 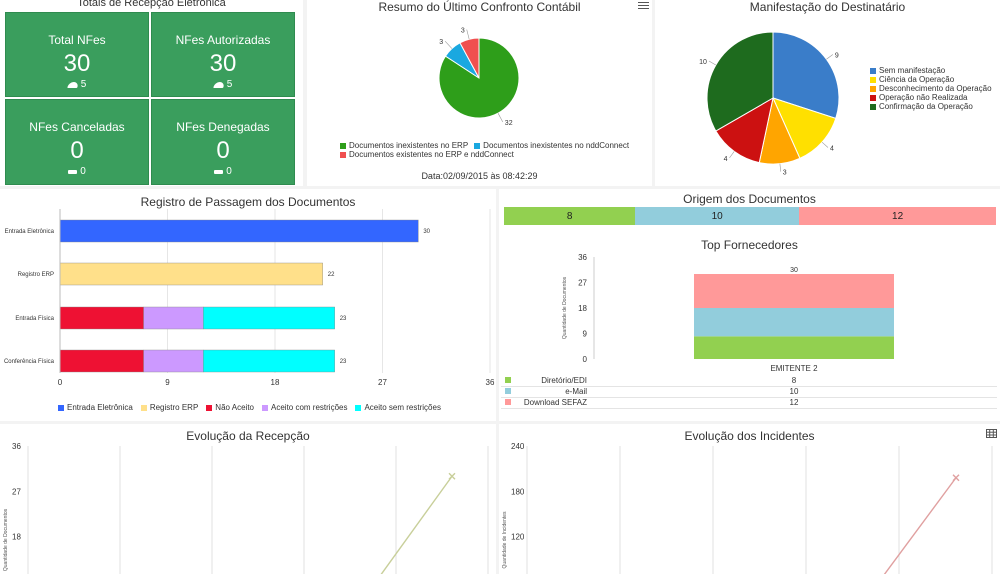 I want to click on menu-icon, so click(x=643, y=6).